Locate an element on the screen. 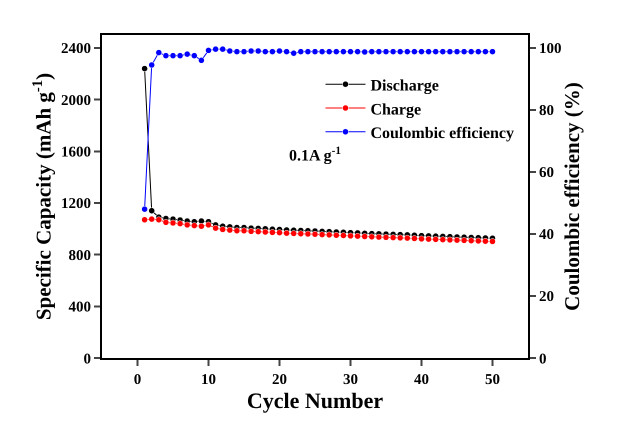 The height and width of the screenshot is (421, 628). x-tick-label: 10 is located at coordinates (208, 380).